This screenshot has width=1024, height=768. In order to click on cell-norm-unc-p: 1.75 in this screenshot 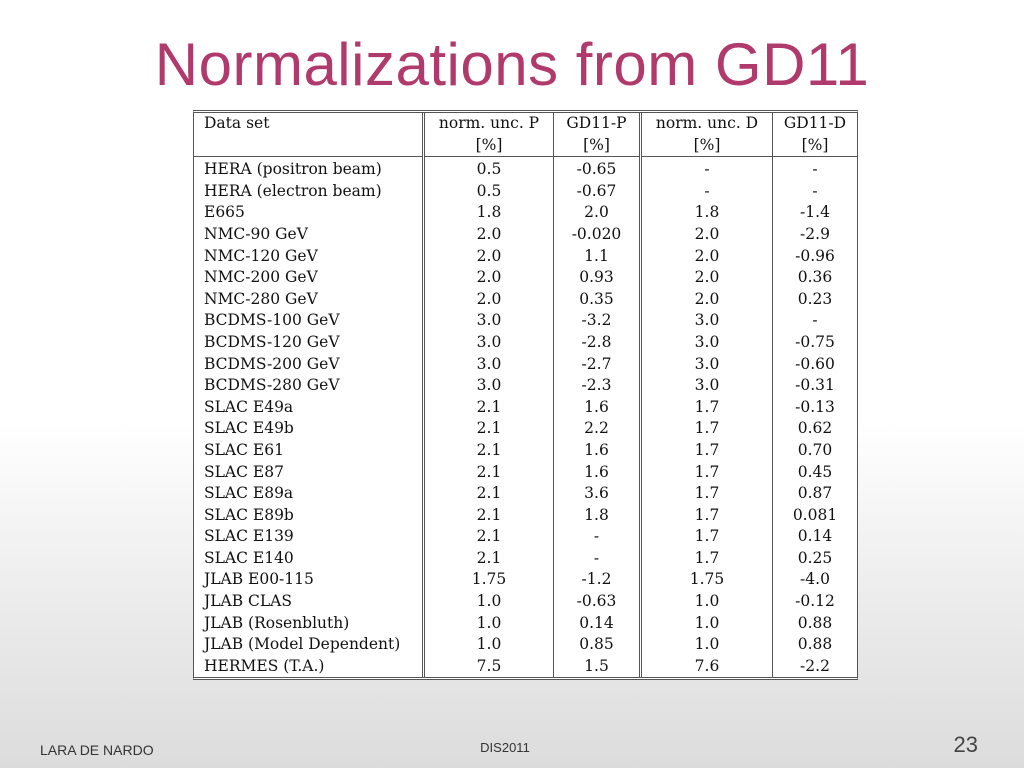, I will do `click(488, 580)`.